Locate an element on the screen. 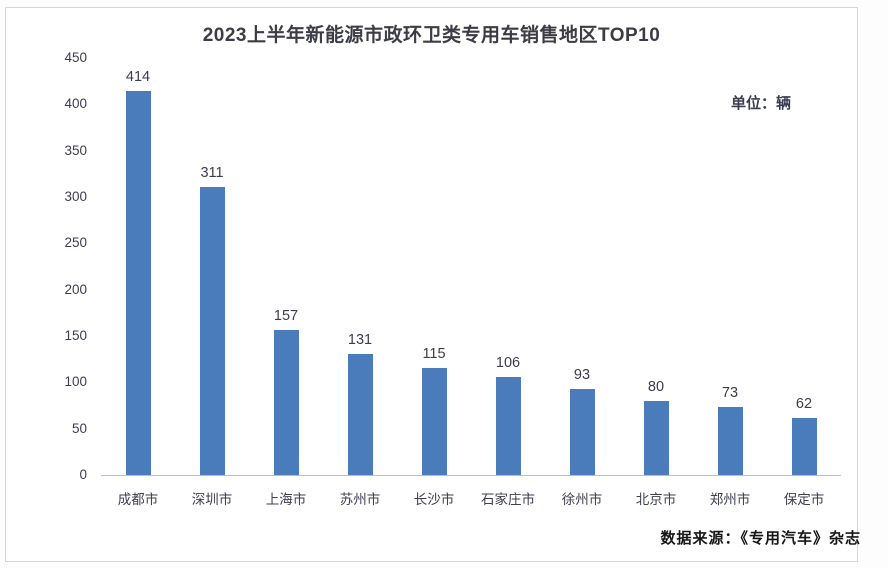  x-category-label: 深圳市 is located at coordinates (212, 499).